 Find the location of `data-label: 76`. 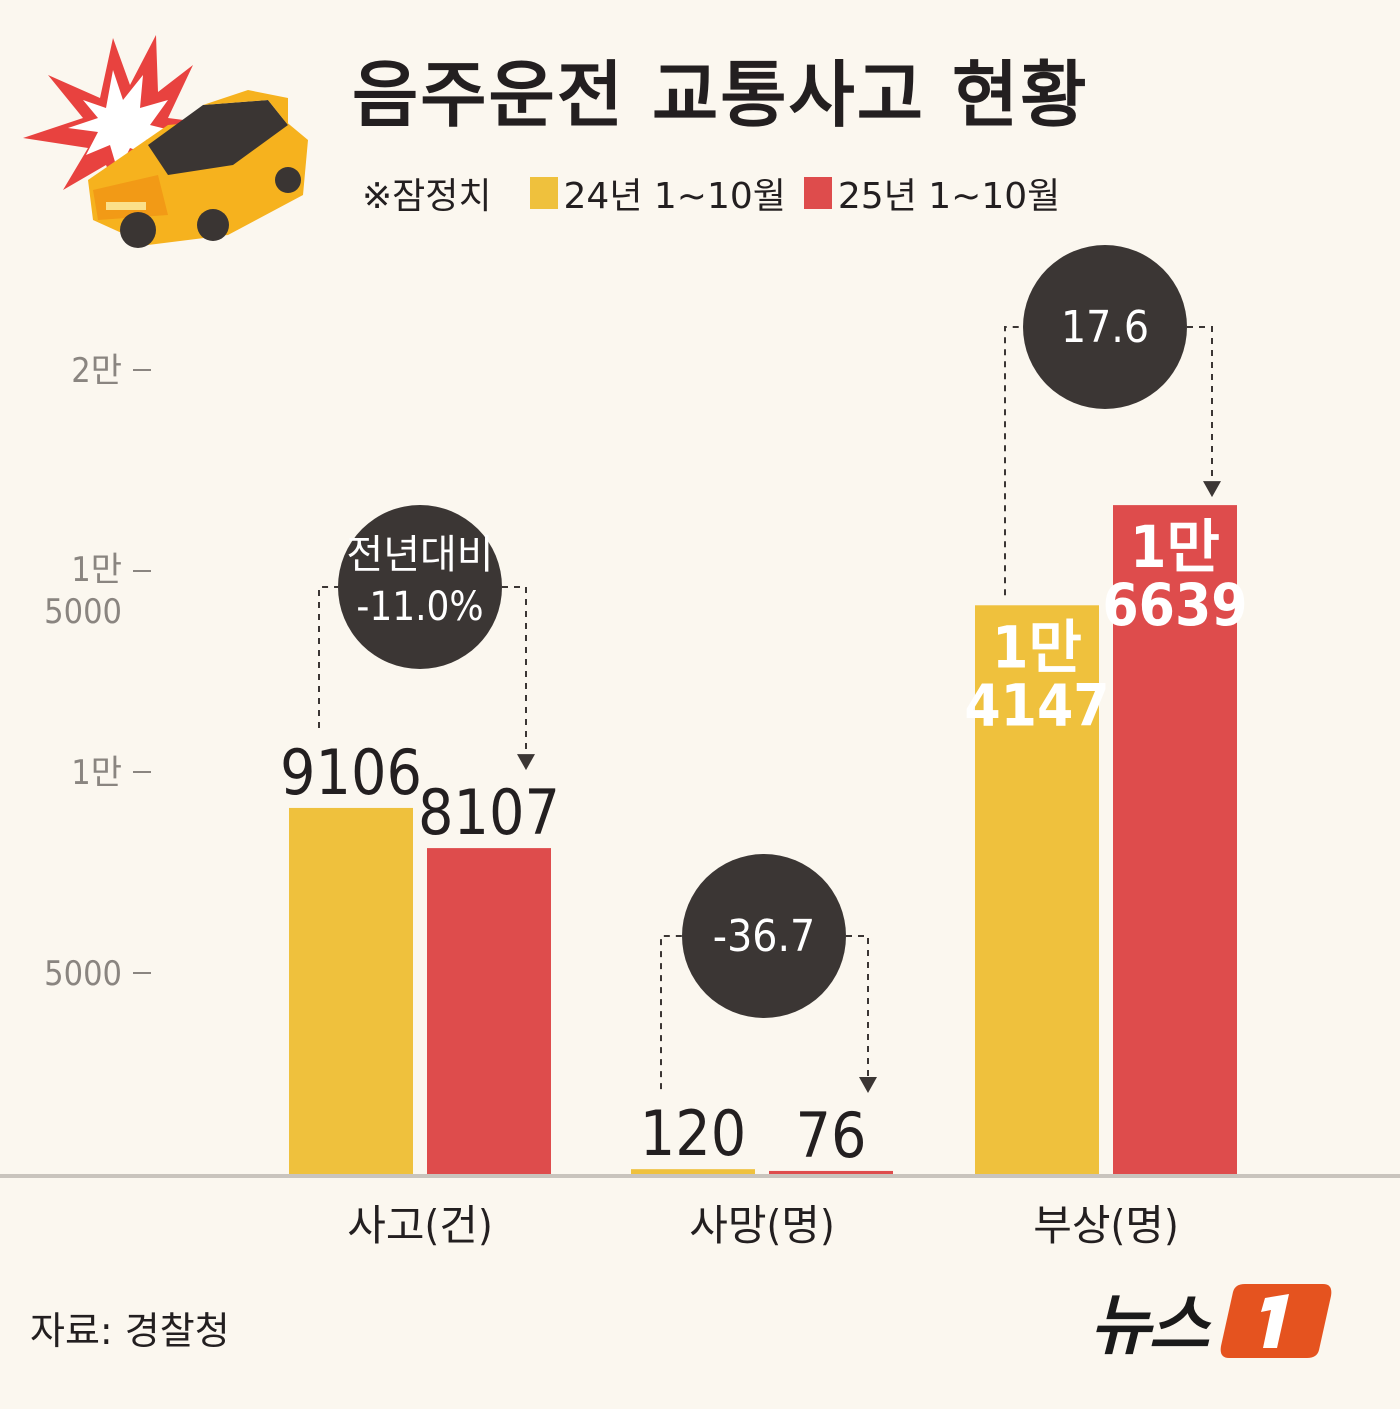

data-label: 76 is located at coordinates (831, 1135).